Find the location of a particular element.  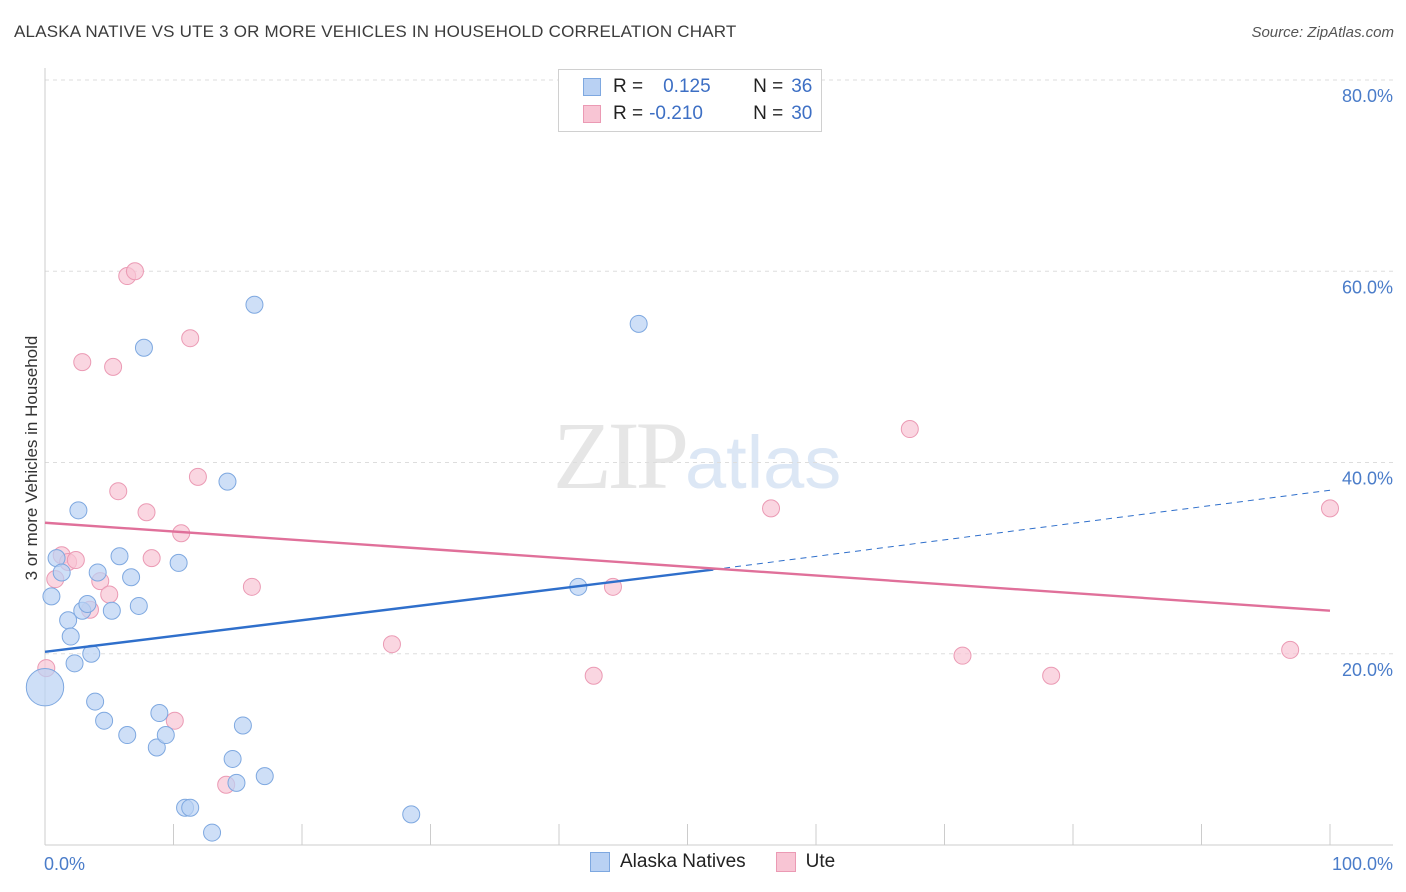

series-legend-alaska: Alaska Natives is located at coordinates (668, 862).